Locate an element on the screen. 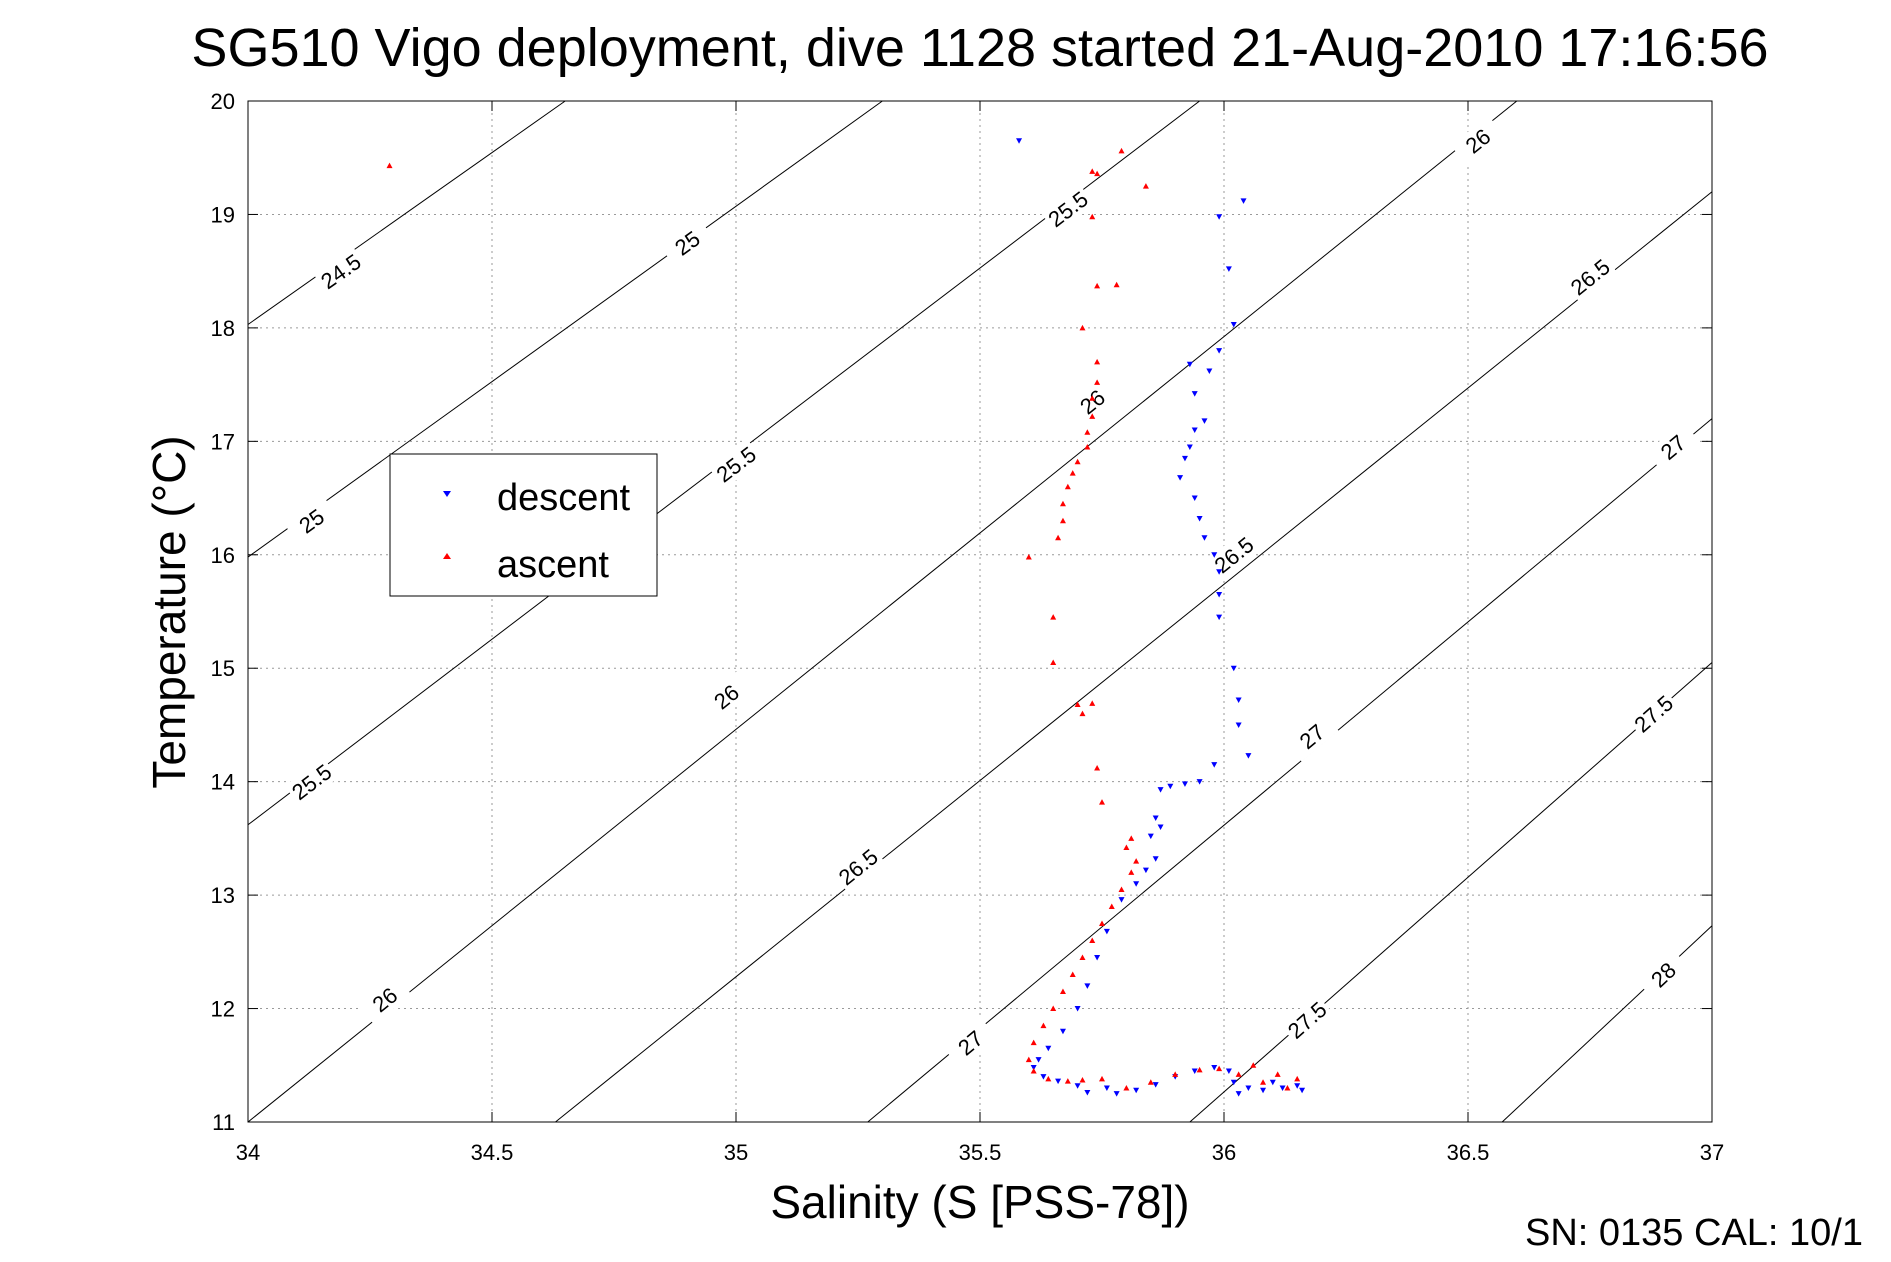 Image resolution: width=1891 pixels, height=1262 pixels. y-tick-label: 14 is located at coordinates (223, 782).